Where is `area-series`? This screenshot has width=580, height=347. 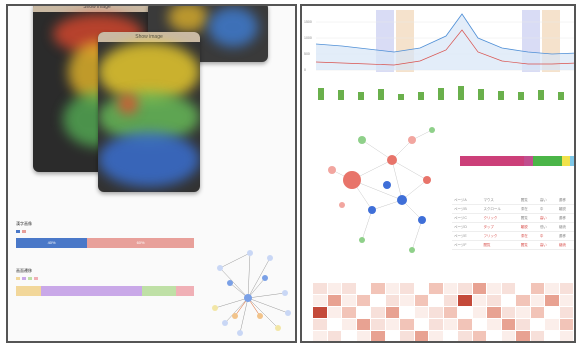 area-series is located at coordinates (445, 42).